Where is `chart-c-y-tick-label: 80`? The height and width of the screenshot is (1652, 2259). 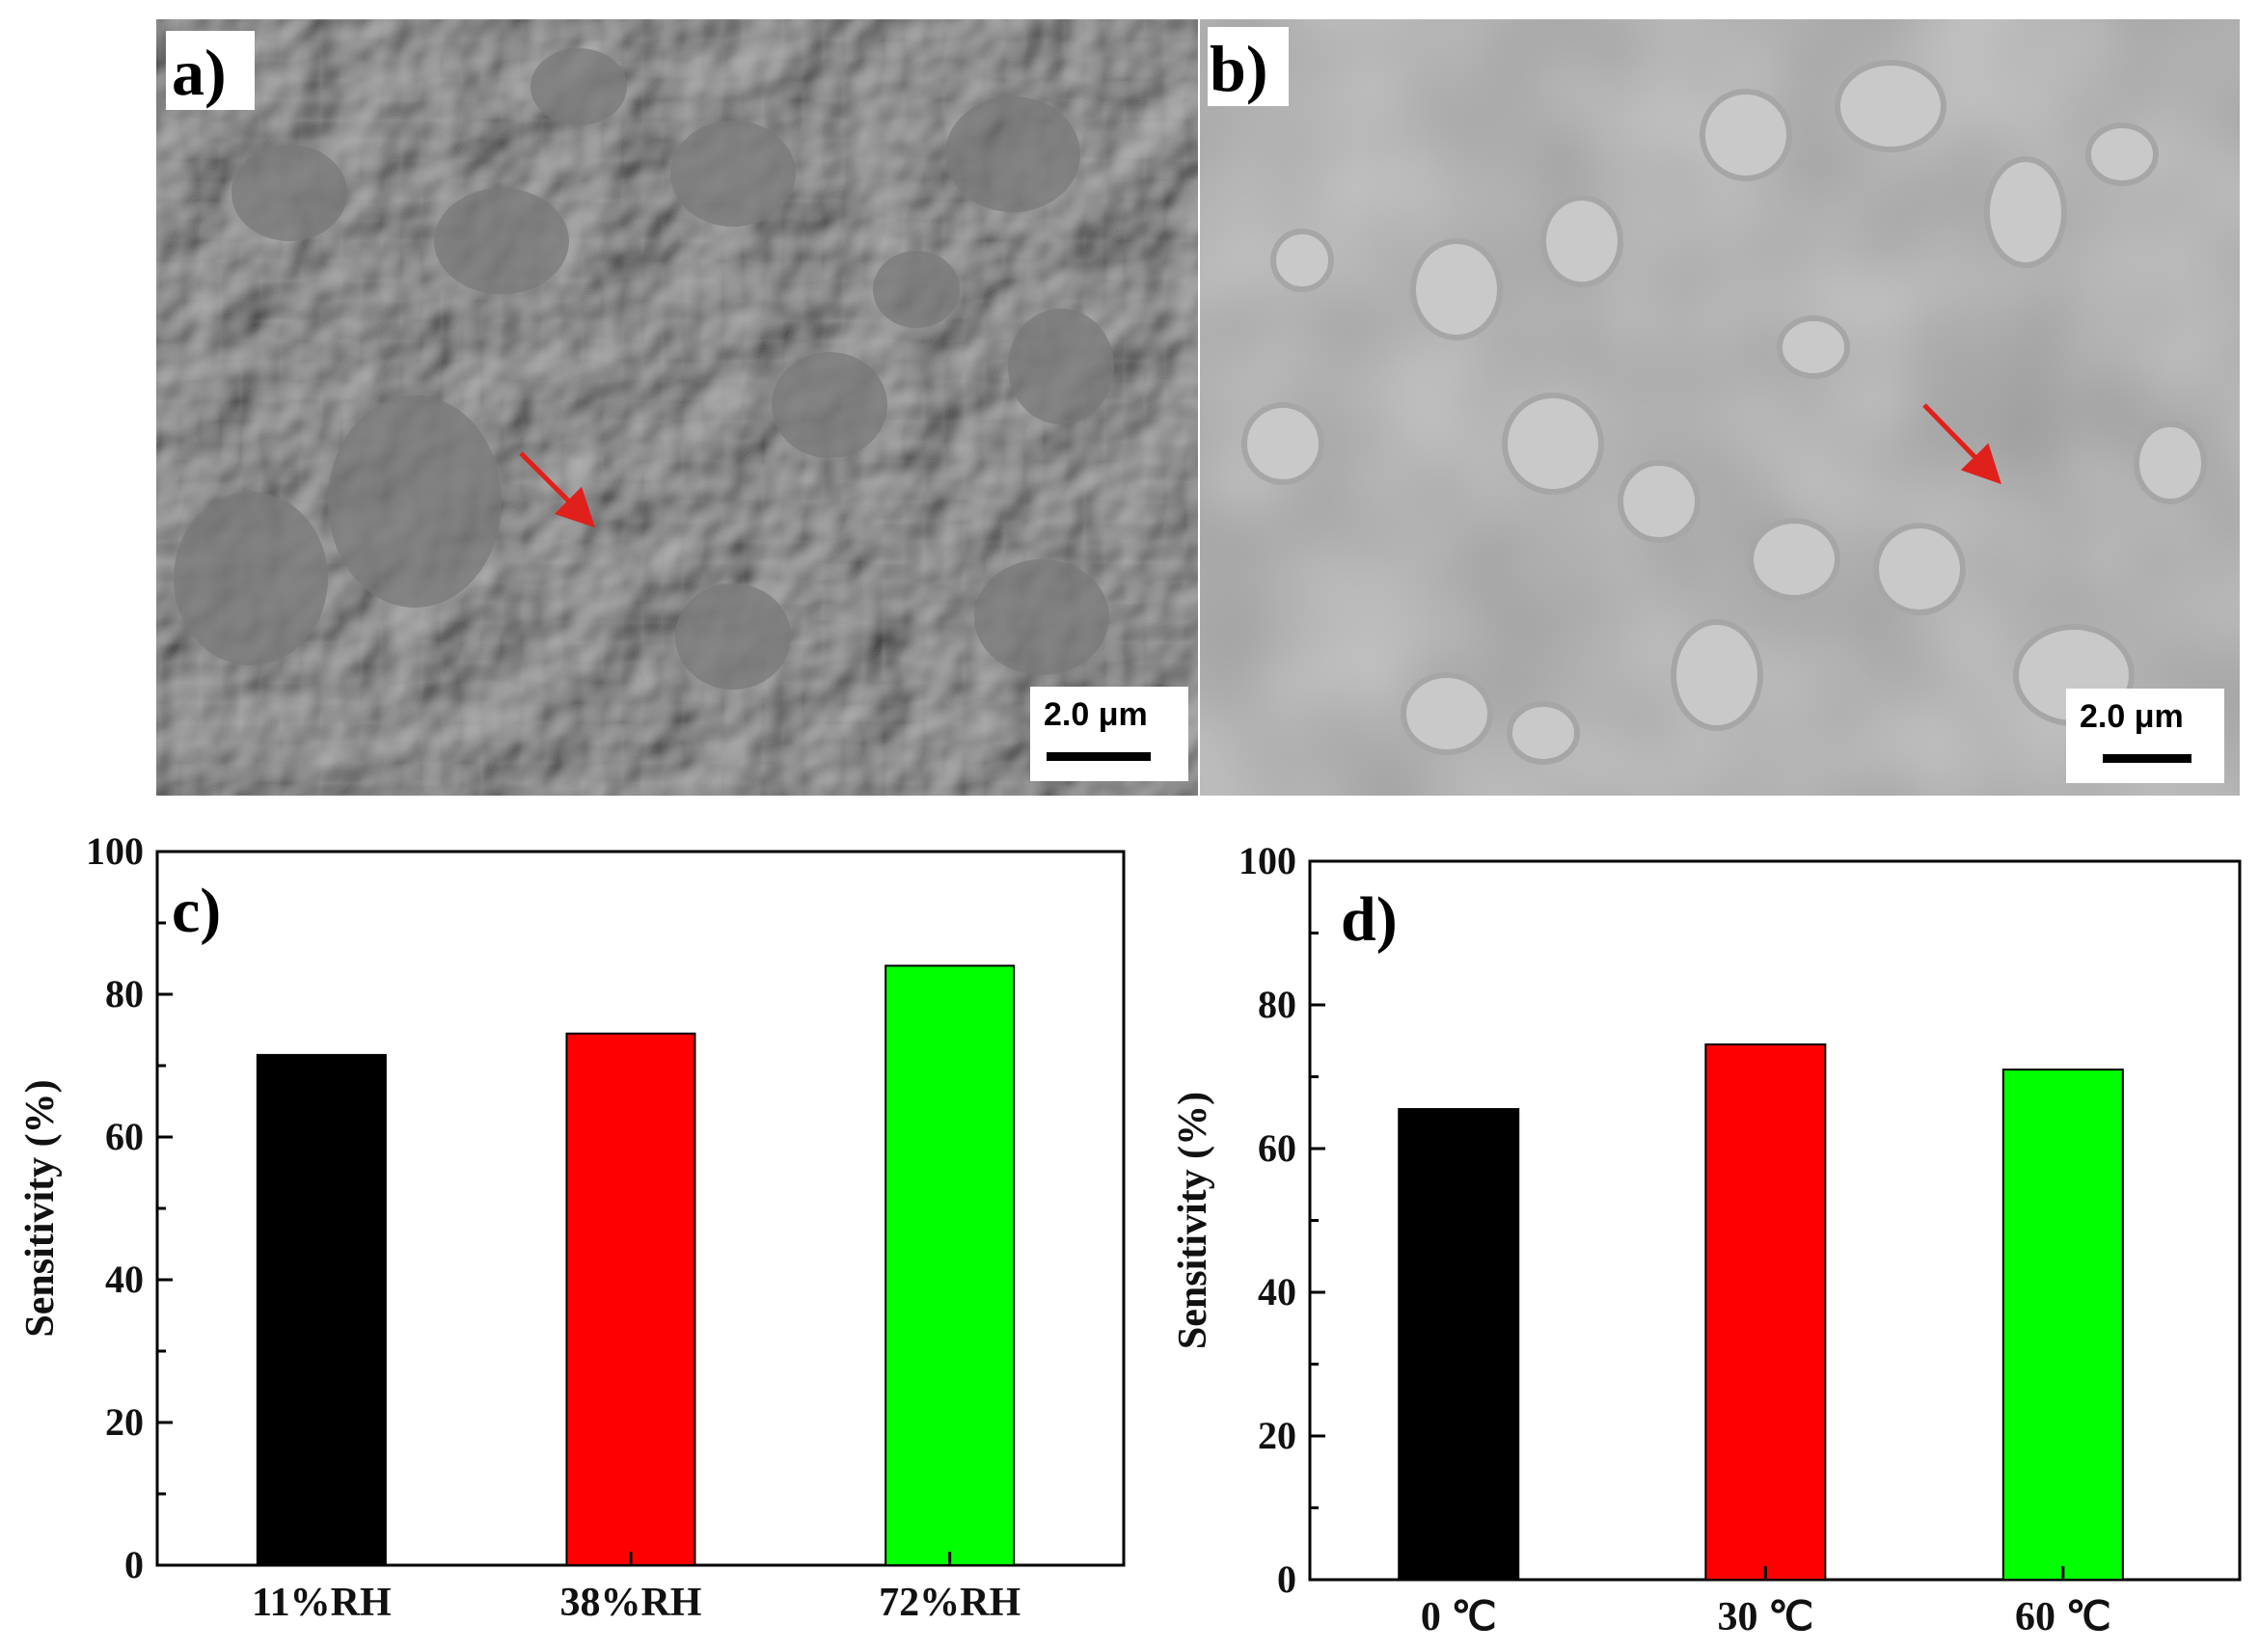
chart-c-y-tick-label: 80 is located at coordinates (124, 994).